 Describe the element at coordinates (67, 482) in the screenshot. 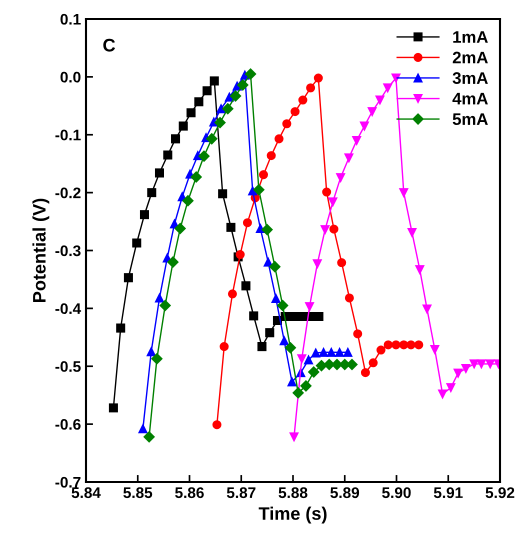

I see `y-tick-label: -0.7` at that location.